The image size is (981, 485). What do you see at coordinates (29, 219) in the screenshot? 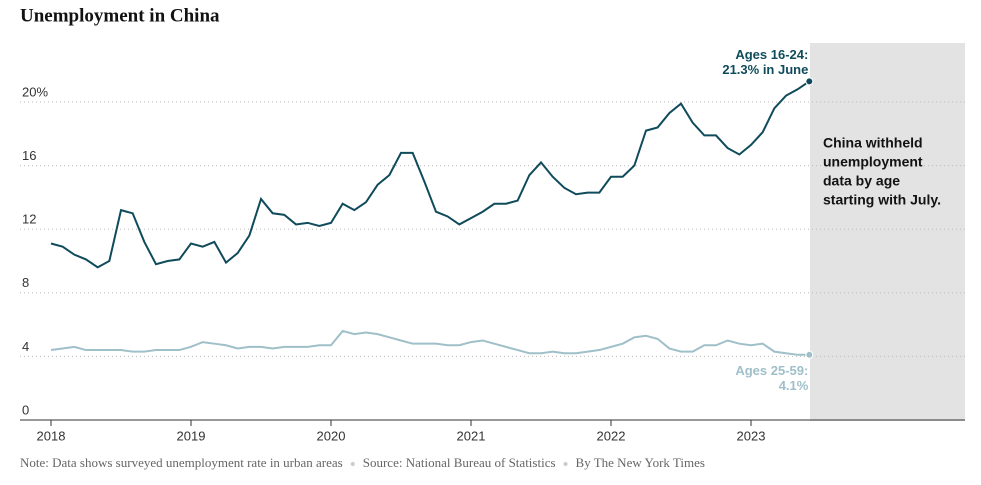
I see `y-tick-label: 12` at bounding box center [29, 219].